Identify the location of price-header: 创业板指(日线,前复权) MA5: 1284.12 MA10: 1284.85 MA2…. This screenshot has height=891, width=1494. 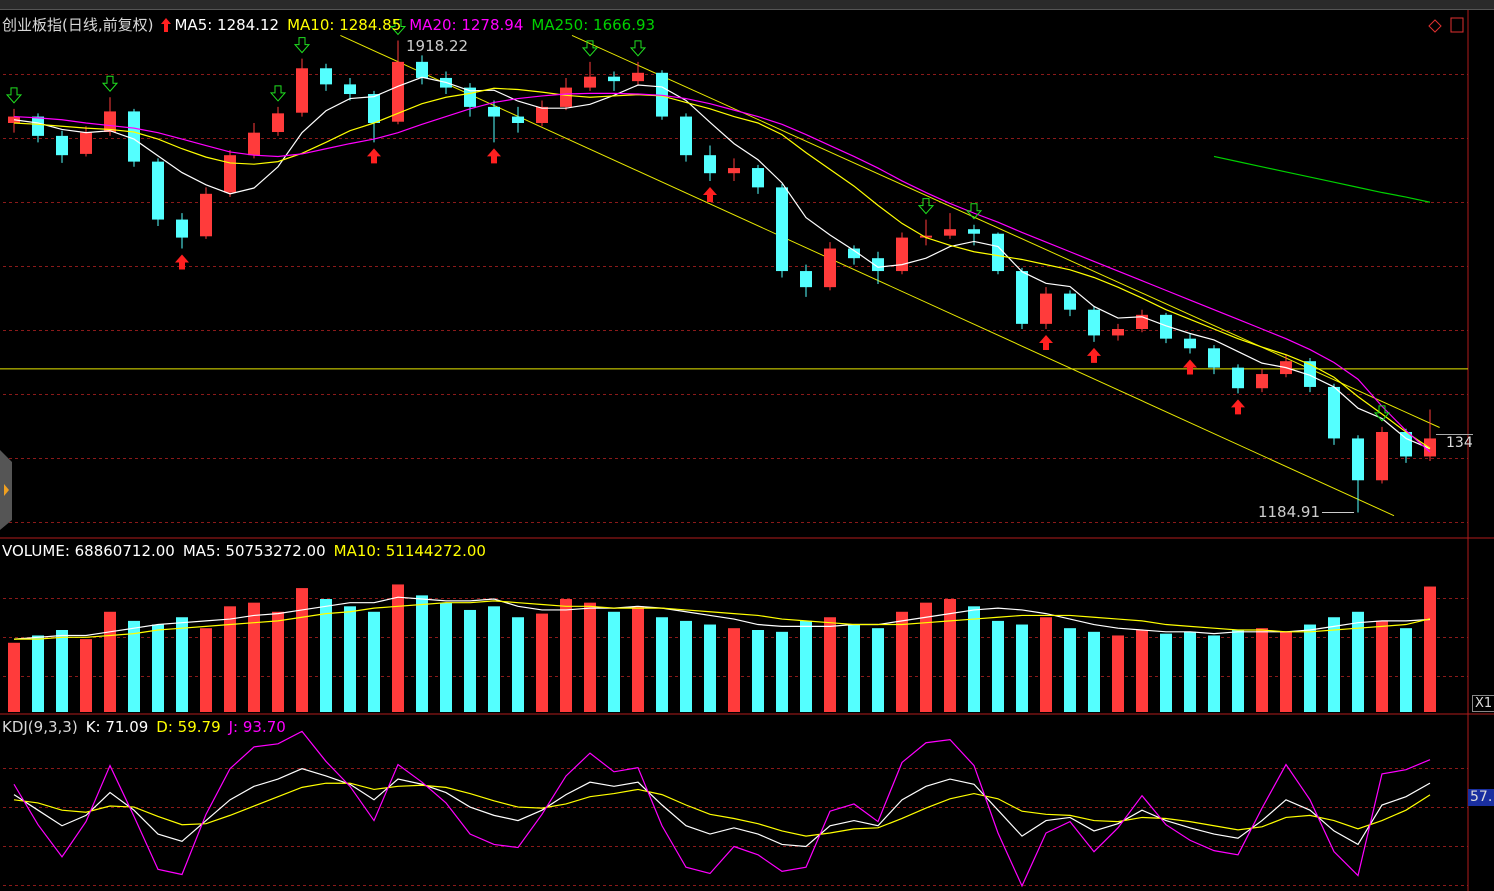
(332, 25).